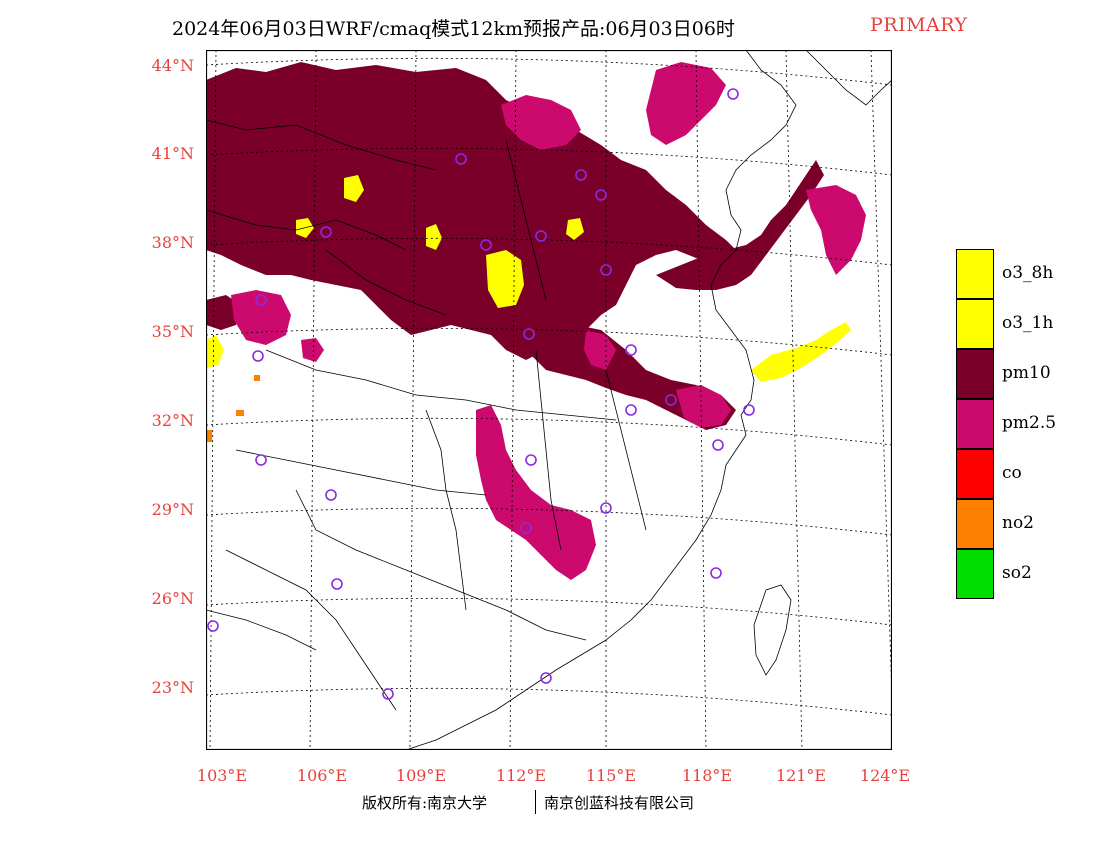 Image resolution: width=1100 pixels, height=850 pixels. Describe the element at coordinates (172, 242) in the screenshot. I see `lat-label-38: 38°N` at that location.